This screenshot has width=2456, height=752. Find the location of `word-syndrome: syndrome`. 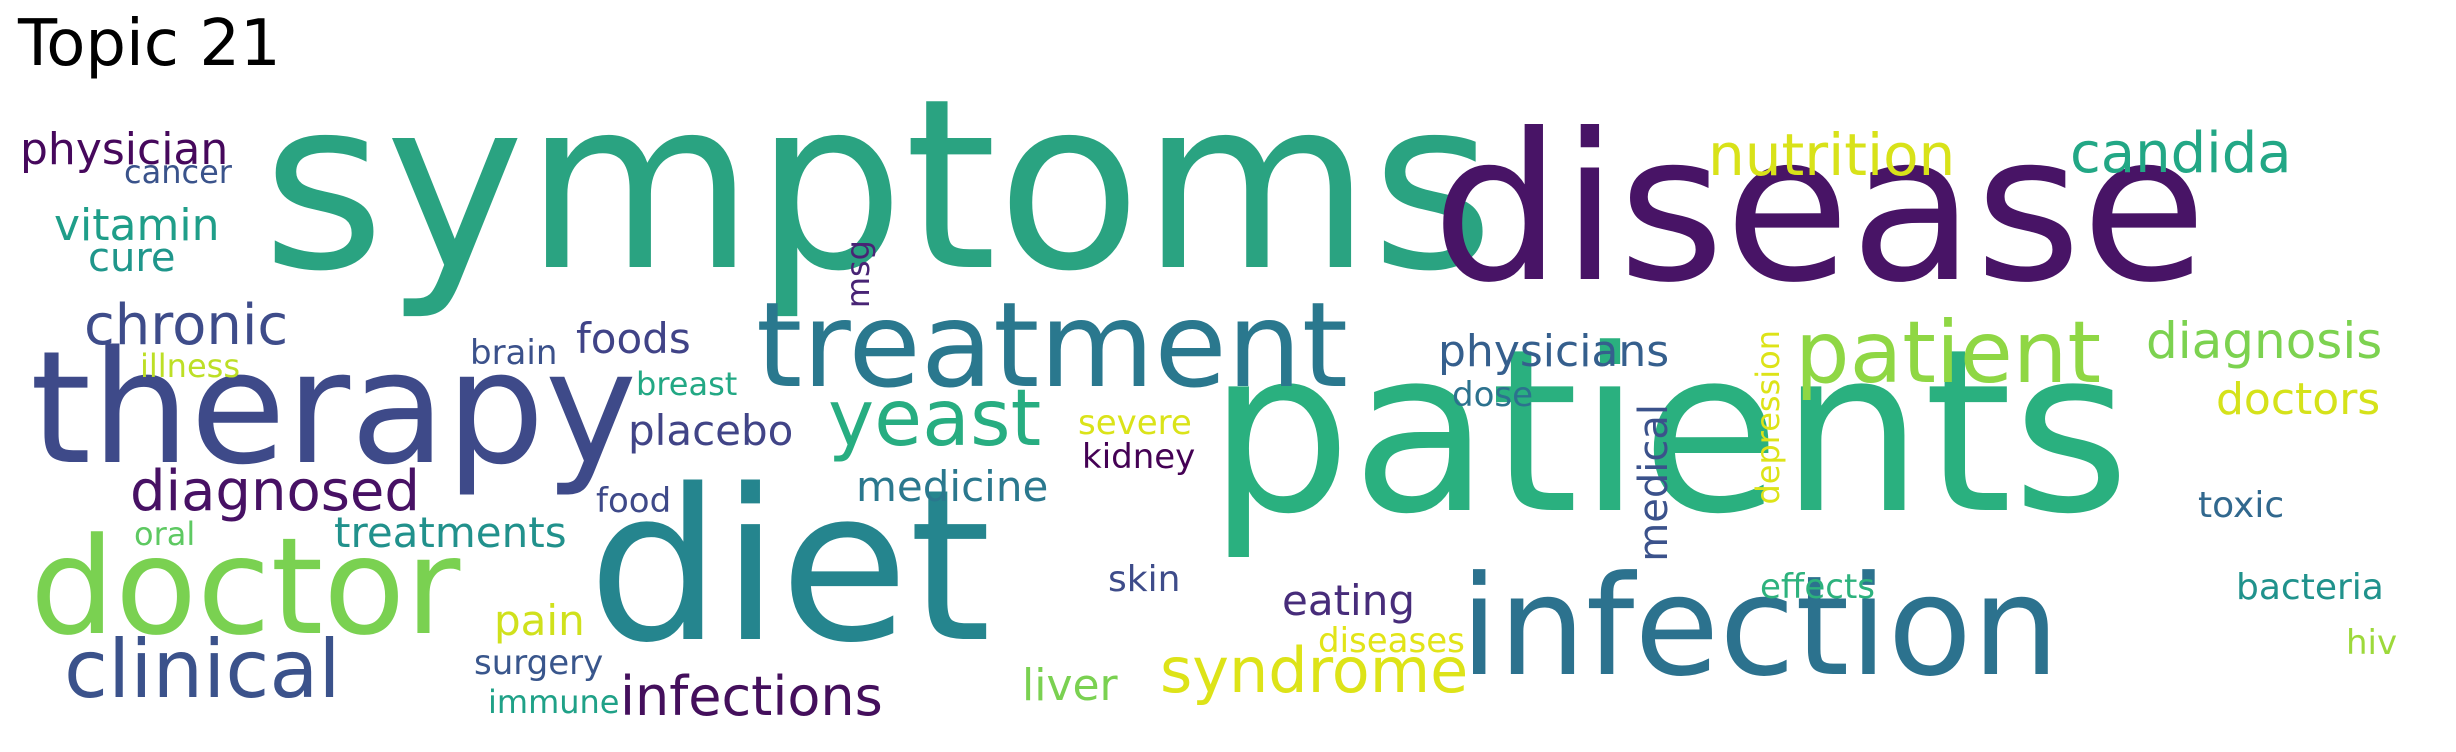

word-syndrome: syndrome is located at coordinates (1314, 670).